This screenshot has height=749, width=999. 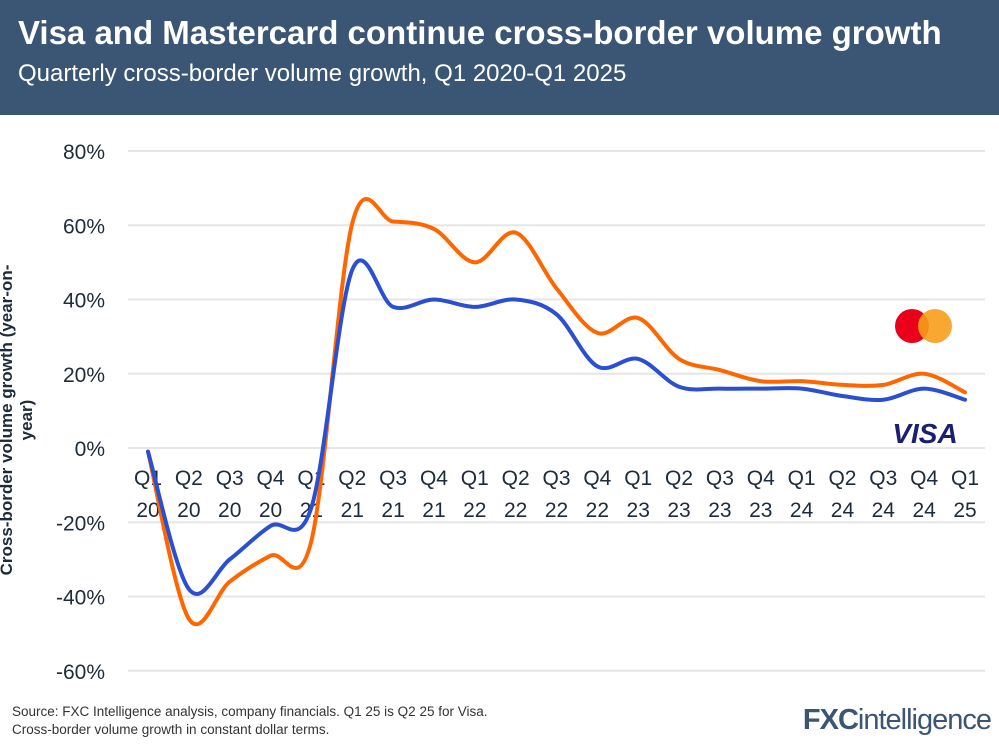 What do you see at coordinates (84, 301) in the screenshot?
I see `y-tick-label: 40%` at bounding box center [84, 301].